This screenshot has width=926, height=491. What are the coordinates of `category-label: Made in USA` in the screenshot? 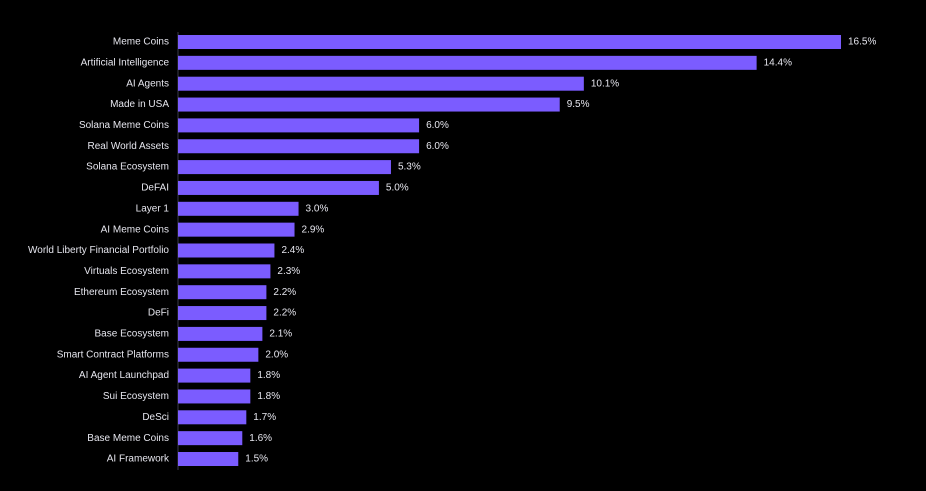 It's located at (139, 104).